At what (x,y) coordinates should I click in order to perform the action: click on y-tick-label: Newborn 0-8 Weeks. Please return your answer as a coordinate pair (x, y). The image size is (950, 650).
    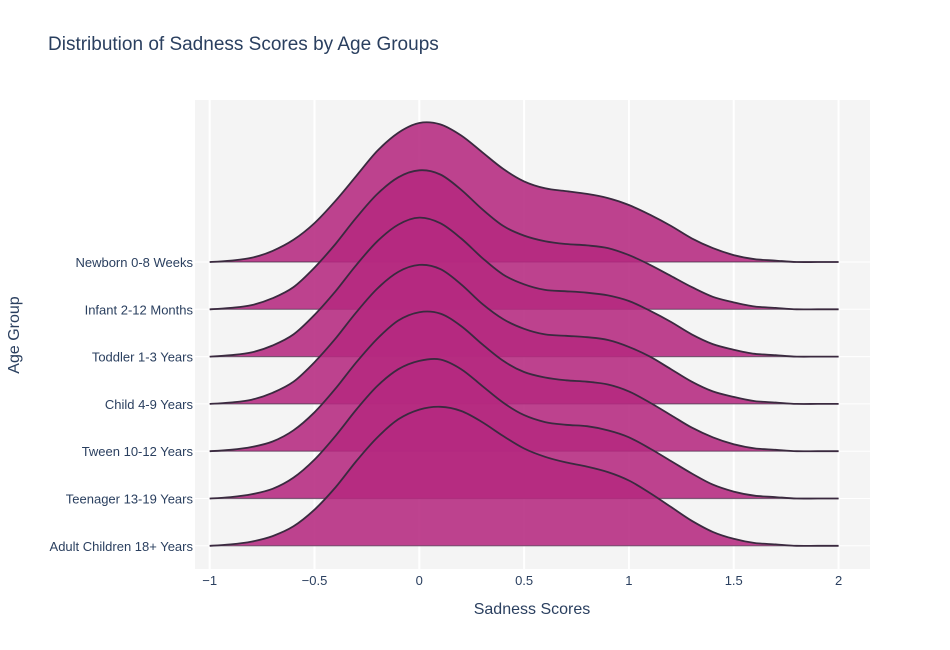
    Looking at the image, I should click on (134, 262).